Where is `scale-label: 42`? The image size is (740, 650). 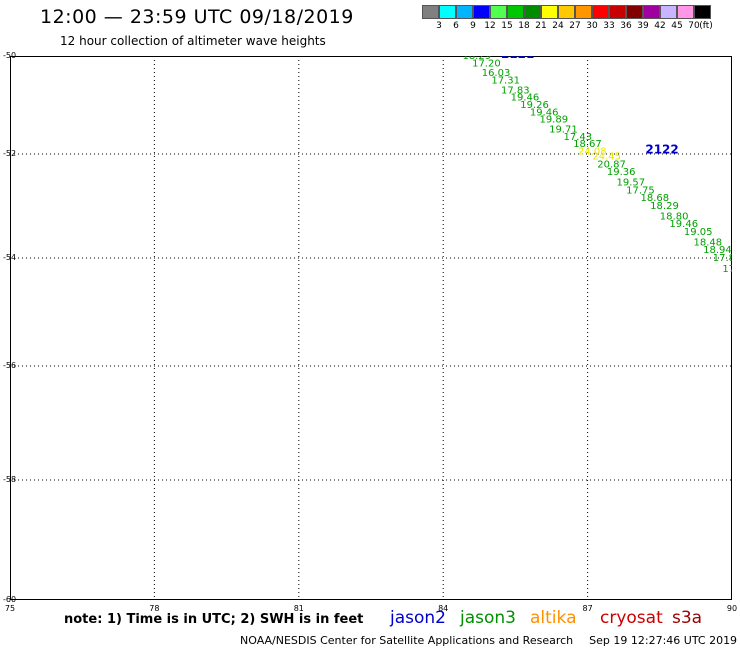
scale-label: 42 is located at coordinates (660, 26).